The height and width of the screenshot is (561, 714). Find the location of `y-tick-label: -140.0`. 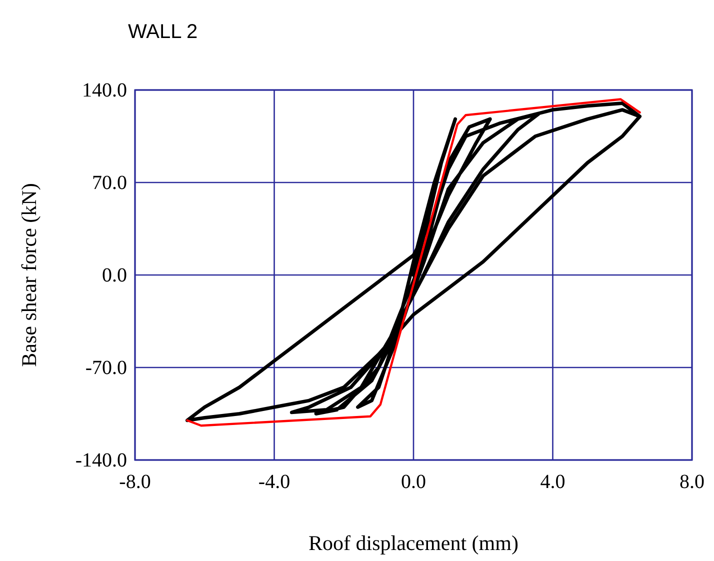

y-tick-label: -140.0 is located at coordinates (101, 460).